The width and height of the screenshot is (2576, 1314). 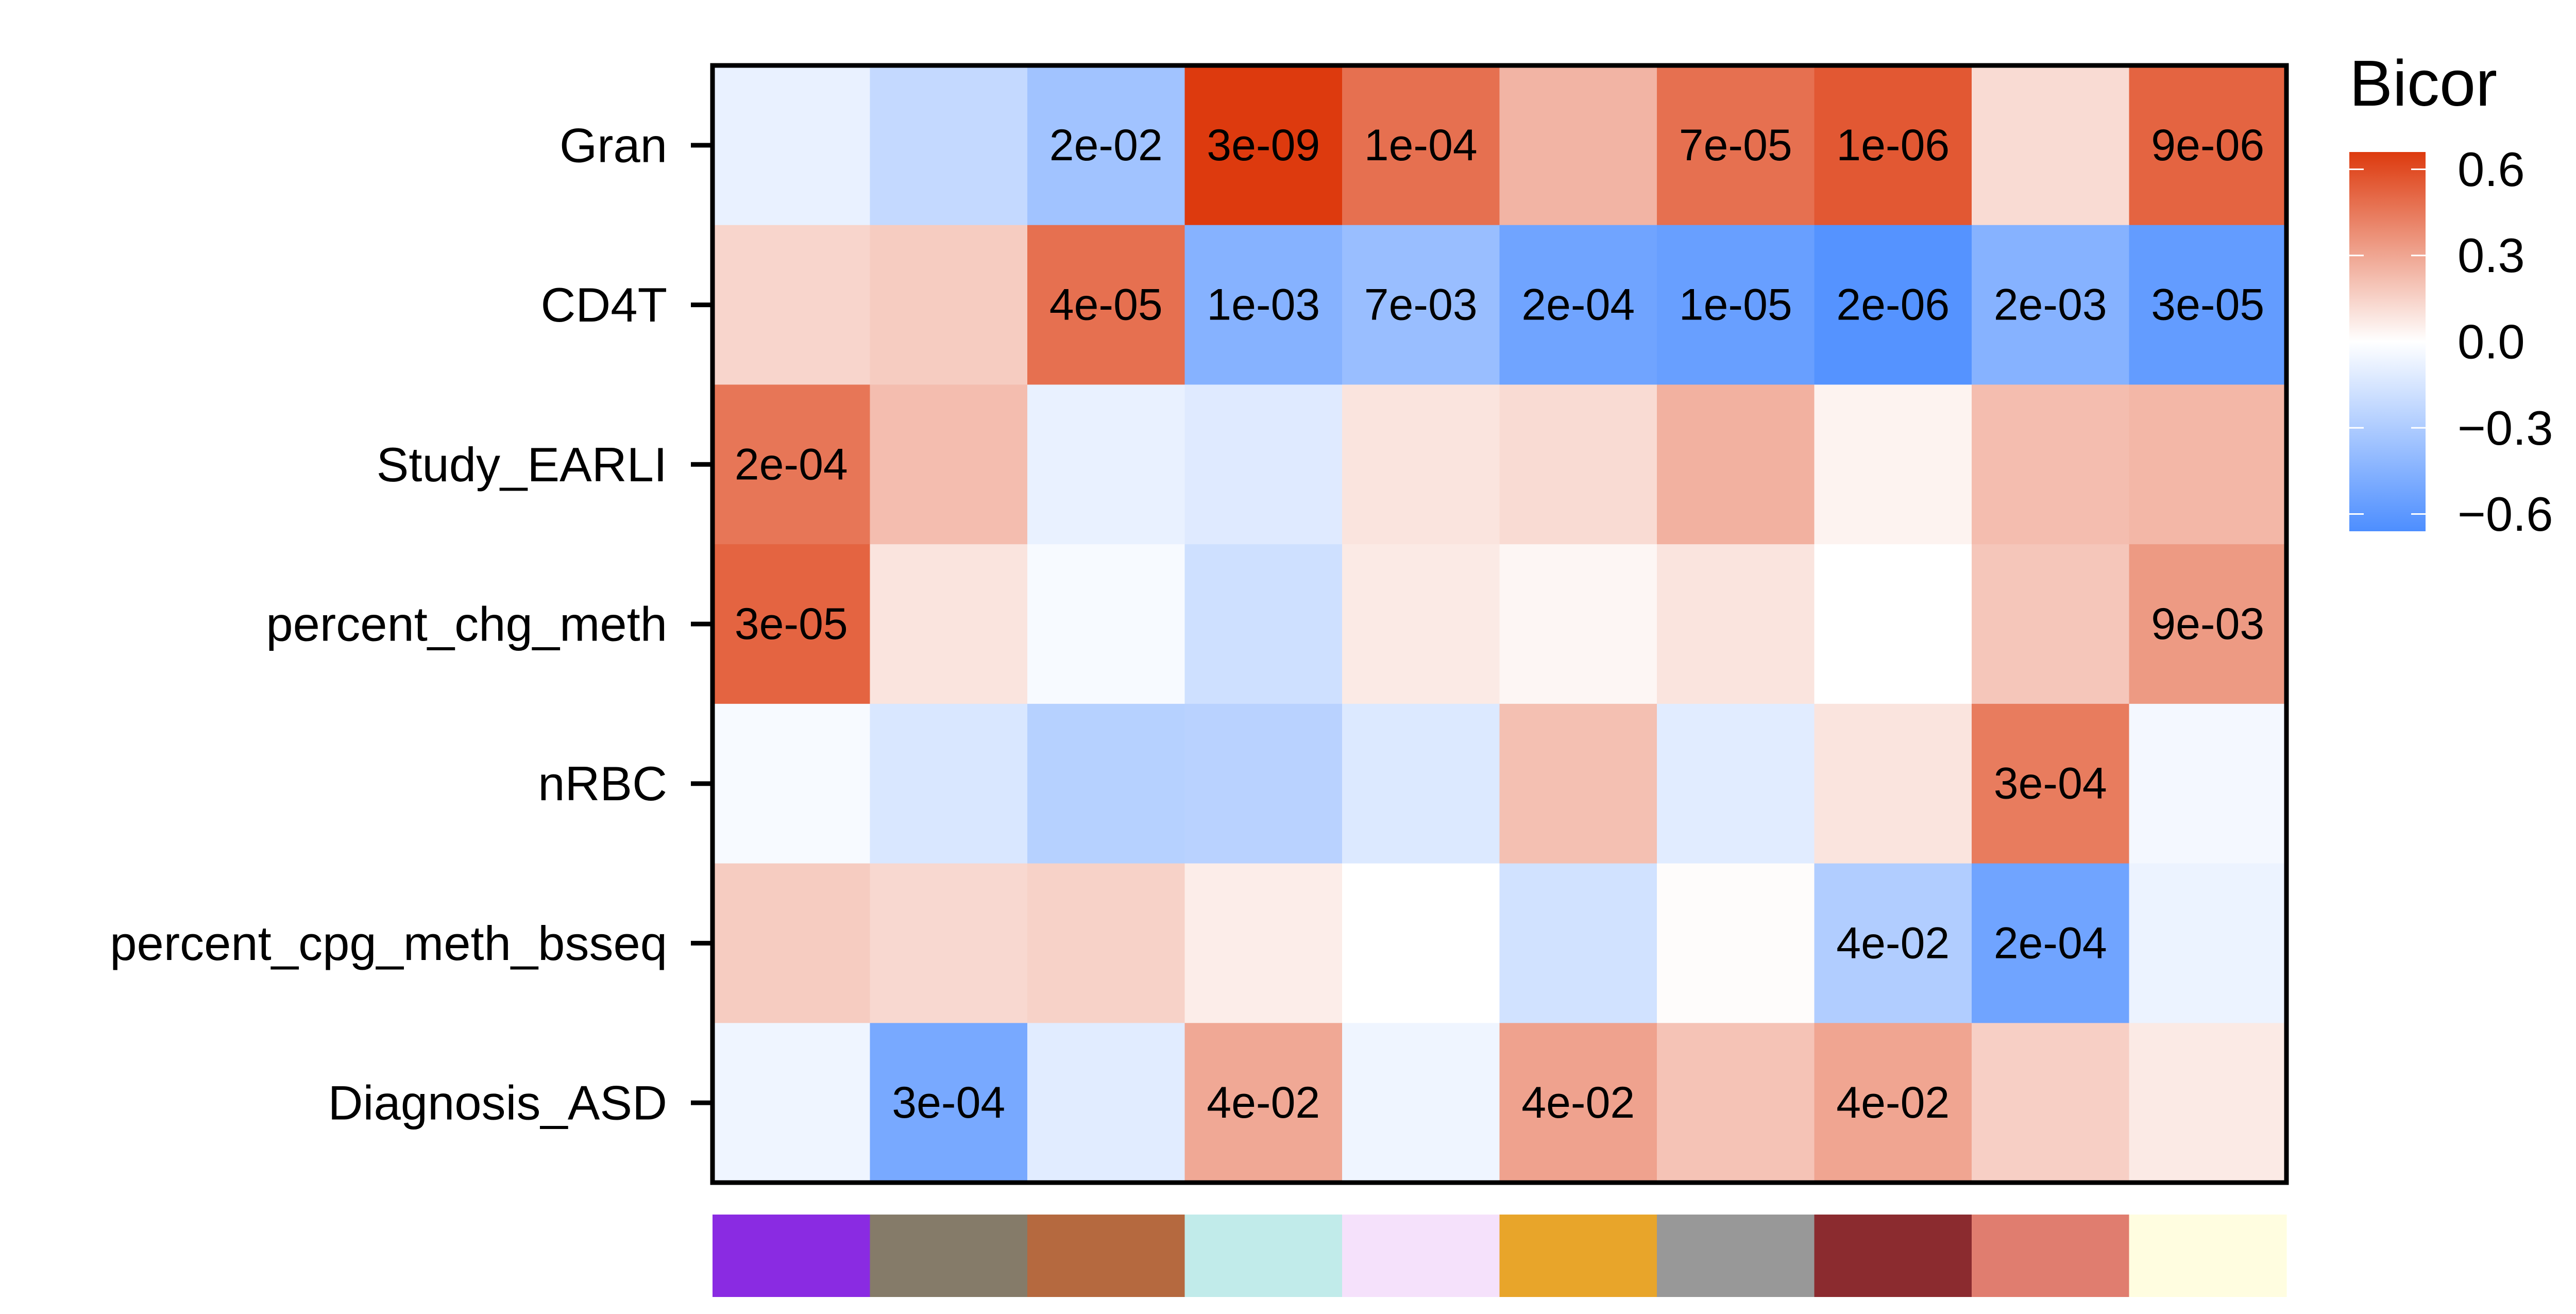 I want to click on color-legend: Bicor 0.6 0.3 0.0 −0.3 −0.6, so click(x=2451, y=294).